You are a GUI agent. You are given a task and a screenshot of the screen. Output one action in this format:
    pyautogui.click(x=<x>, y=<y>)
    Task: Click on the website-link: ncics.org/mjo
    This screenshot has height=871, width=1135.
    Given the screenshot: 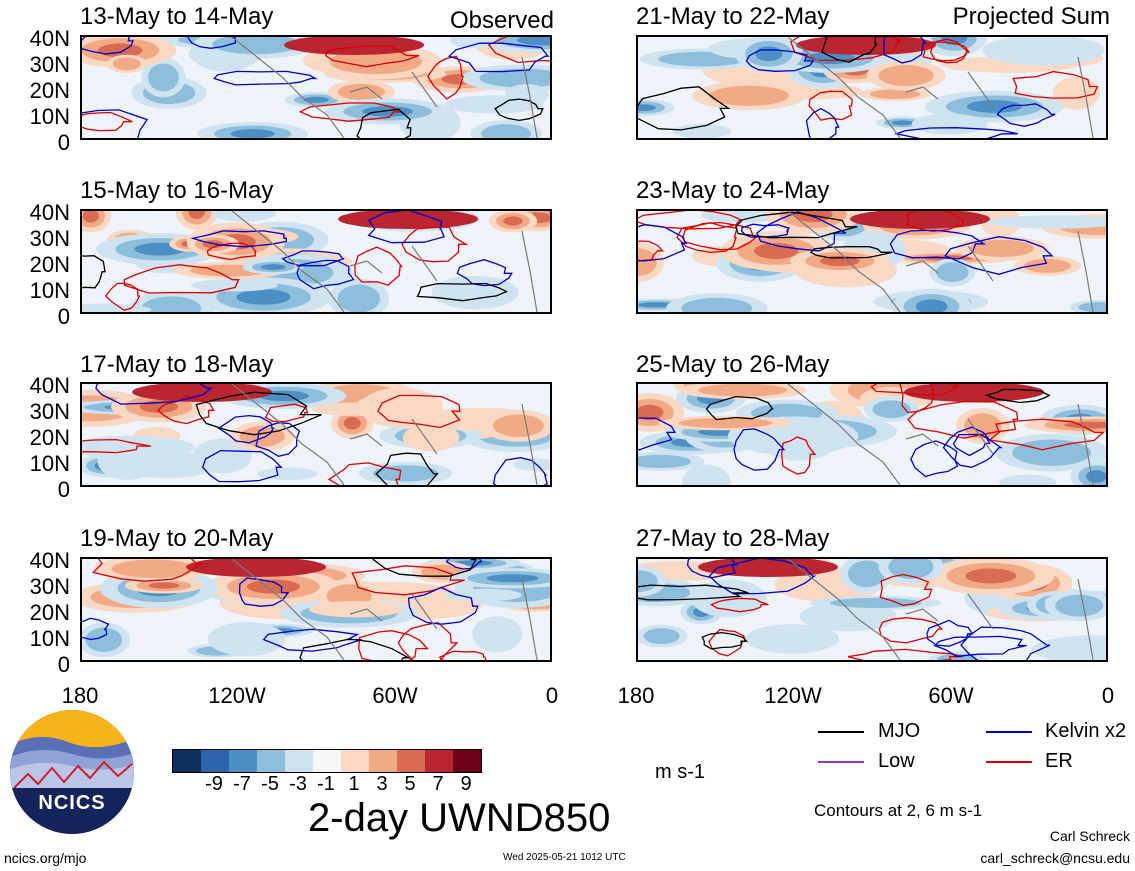 What is the action you would take?
    pyautogui.click(x=45, y=858)
    